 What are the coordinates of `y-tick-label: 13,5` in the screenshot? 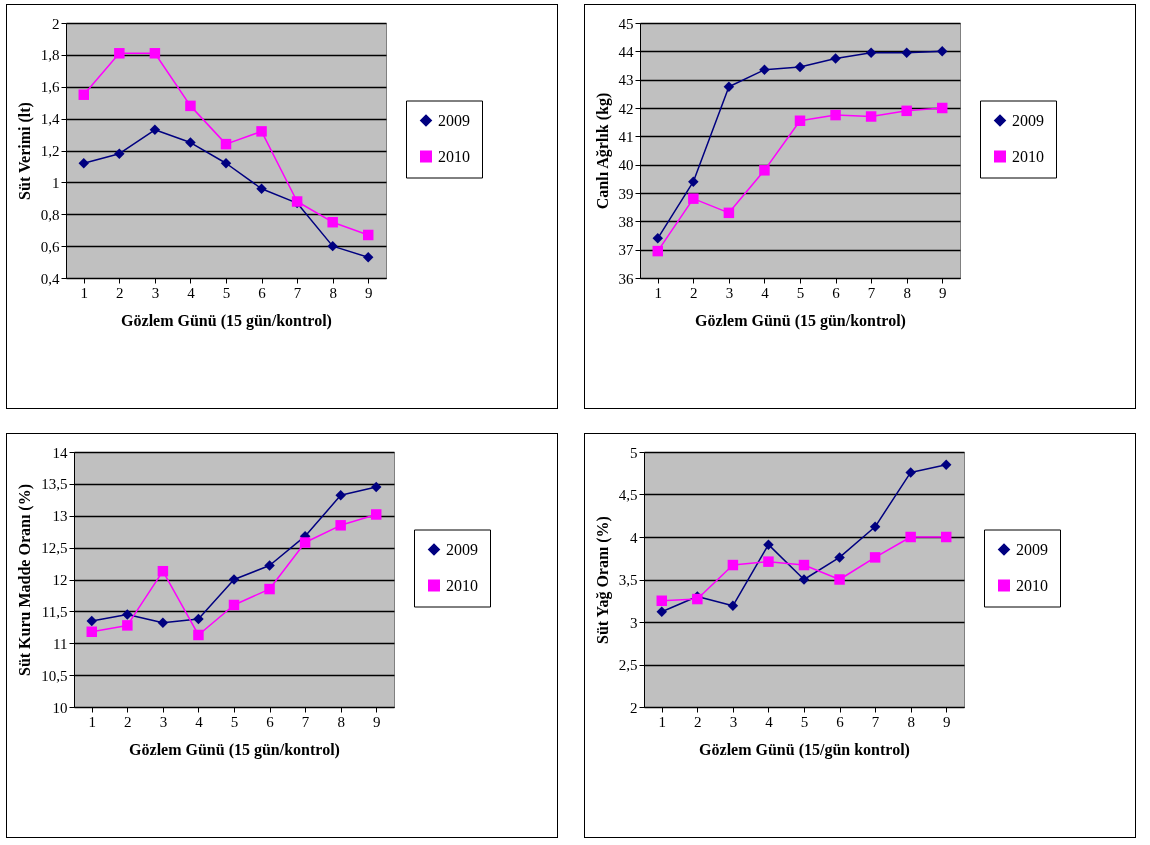 It's located at (54, 484).